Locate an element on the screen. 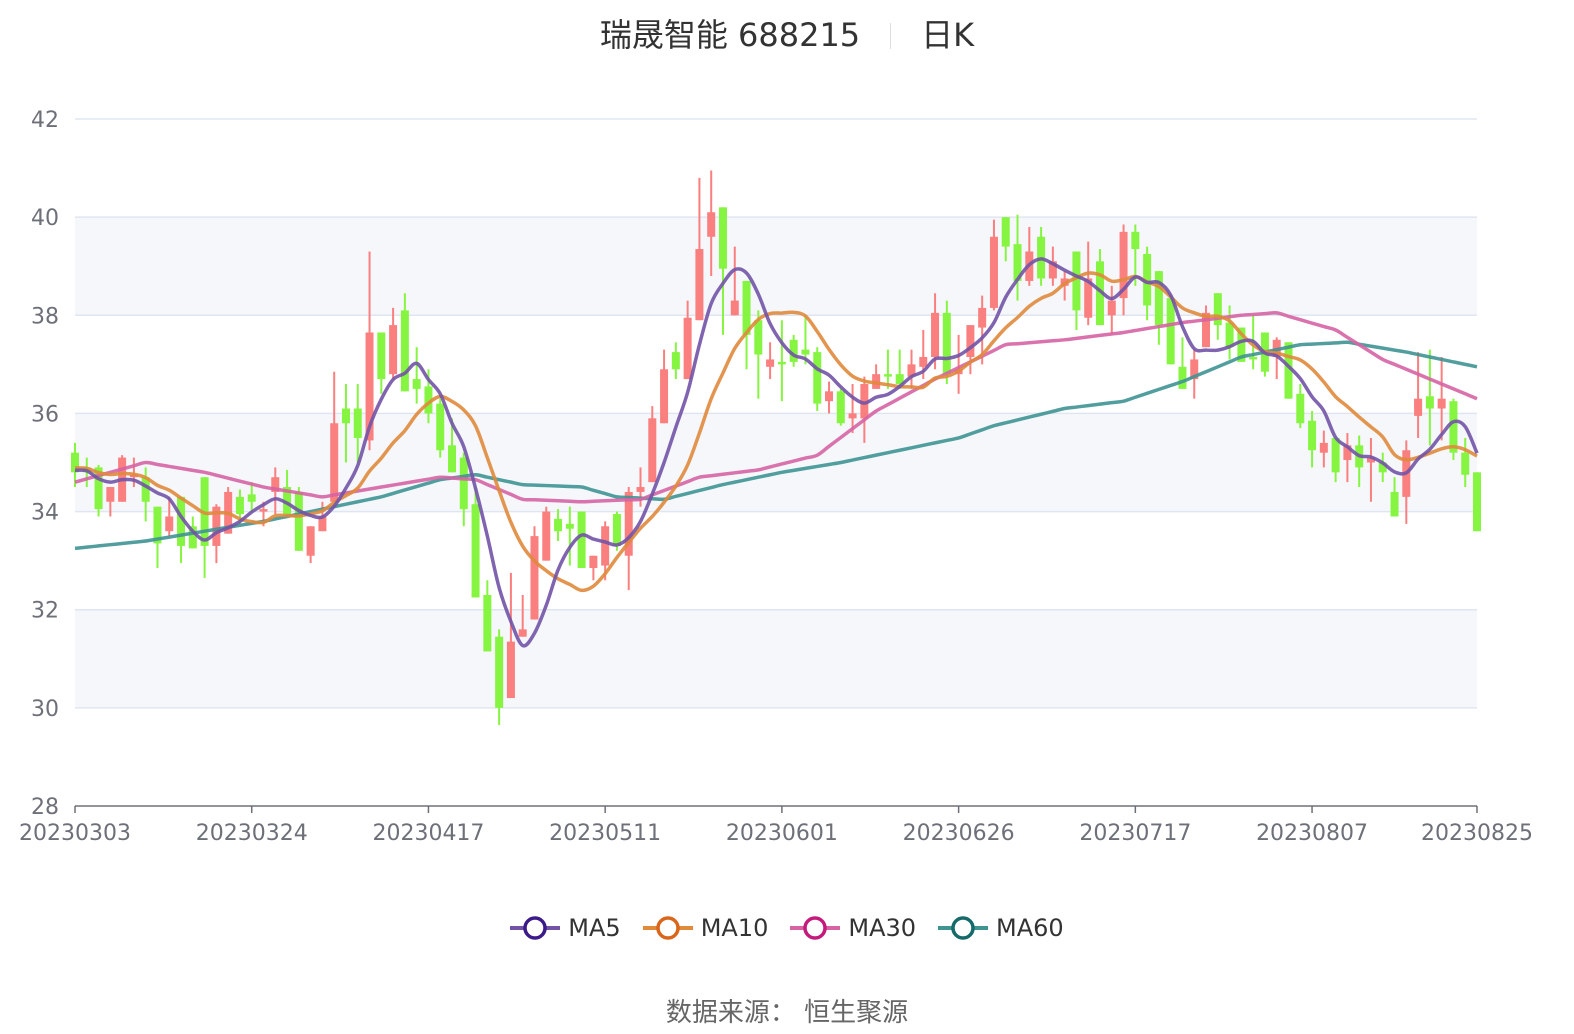  x-tick-label: 20230324 is located at coordinates (252, 833).